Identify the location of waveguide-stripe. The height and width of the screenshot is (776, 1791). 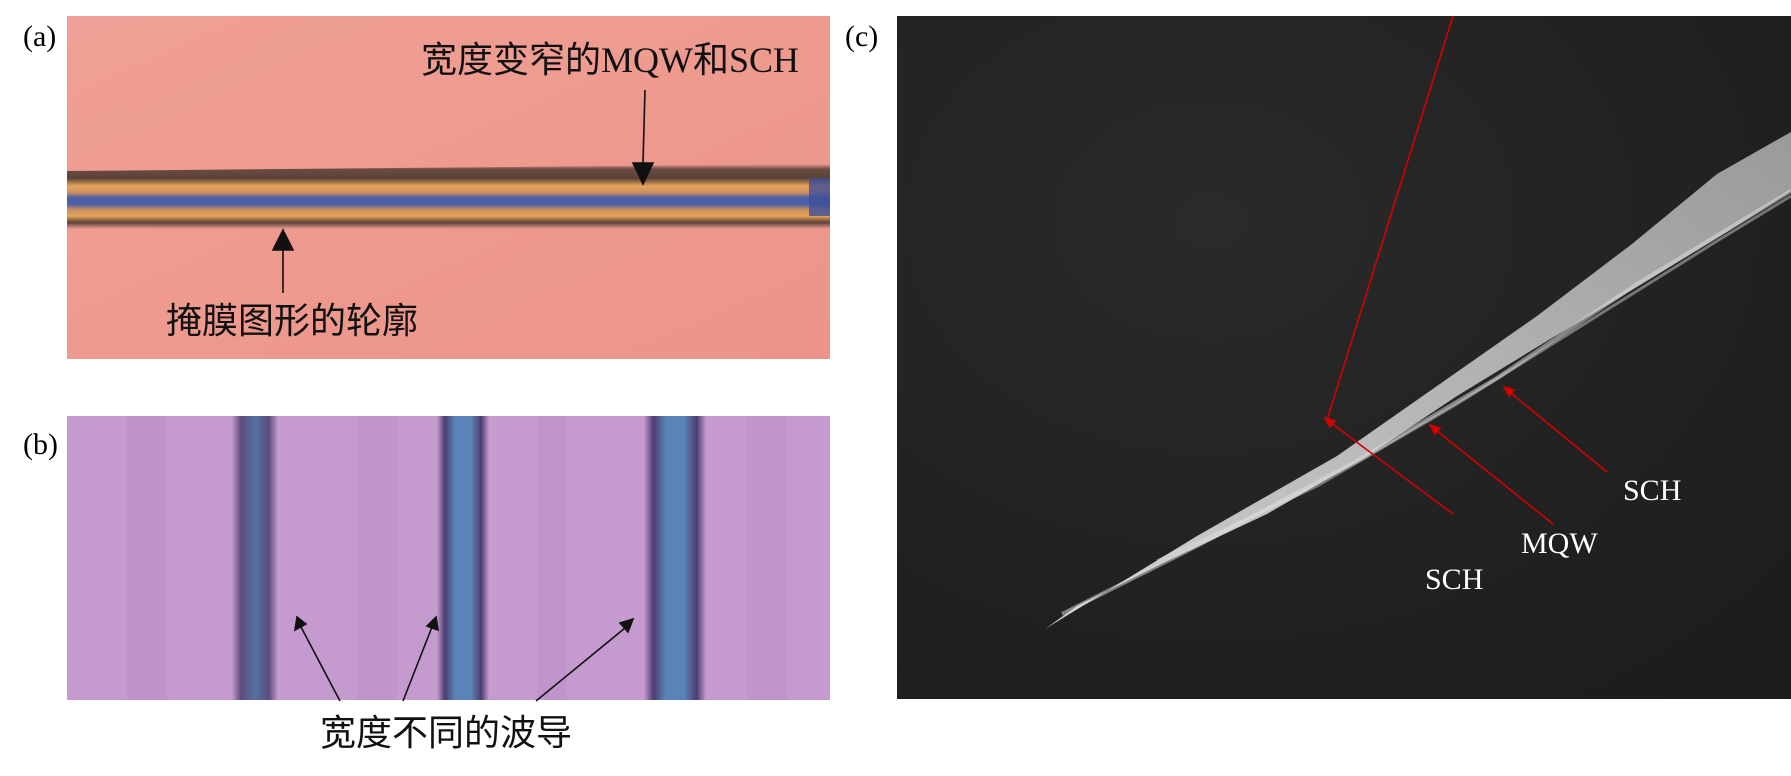
(448, 196).